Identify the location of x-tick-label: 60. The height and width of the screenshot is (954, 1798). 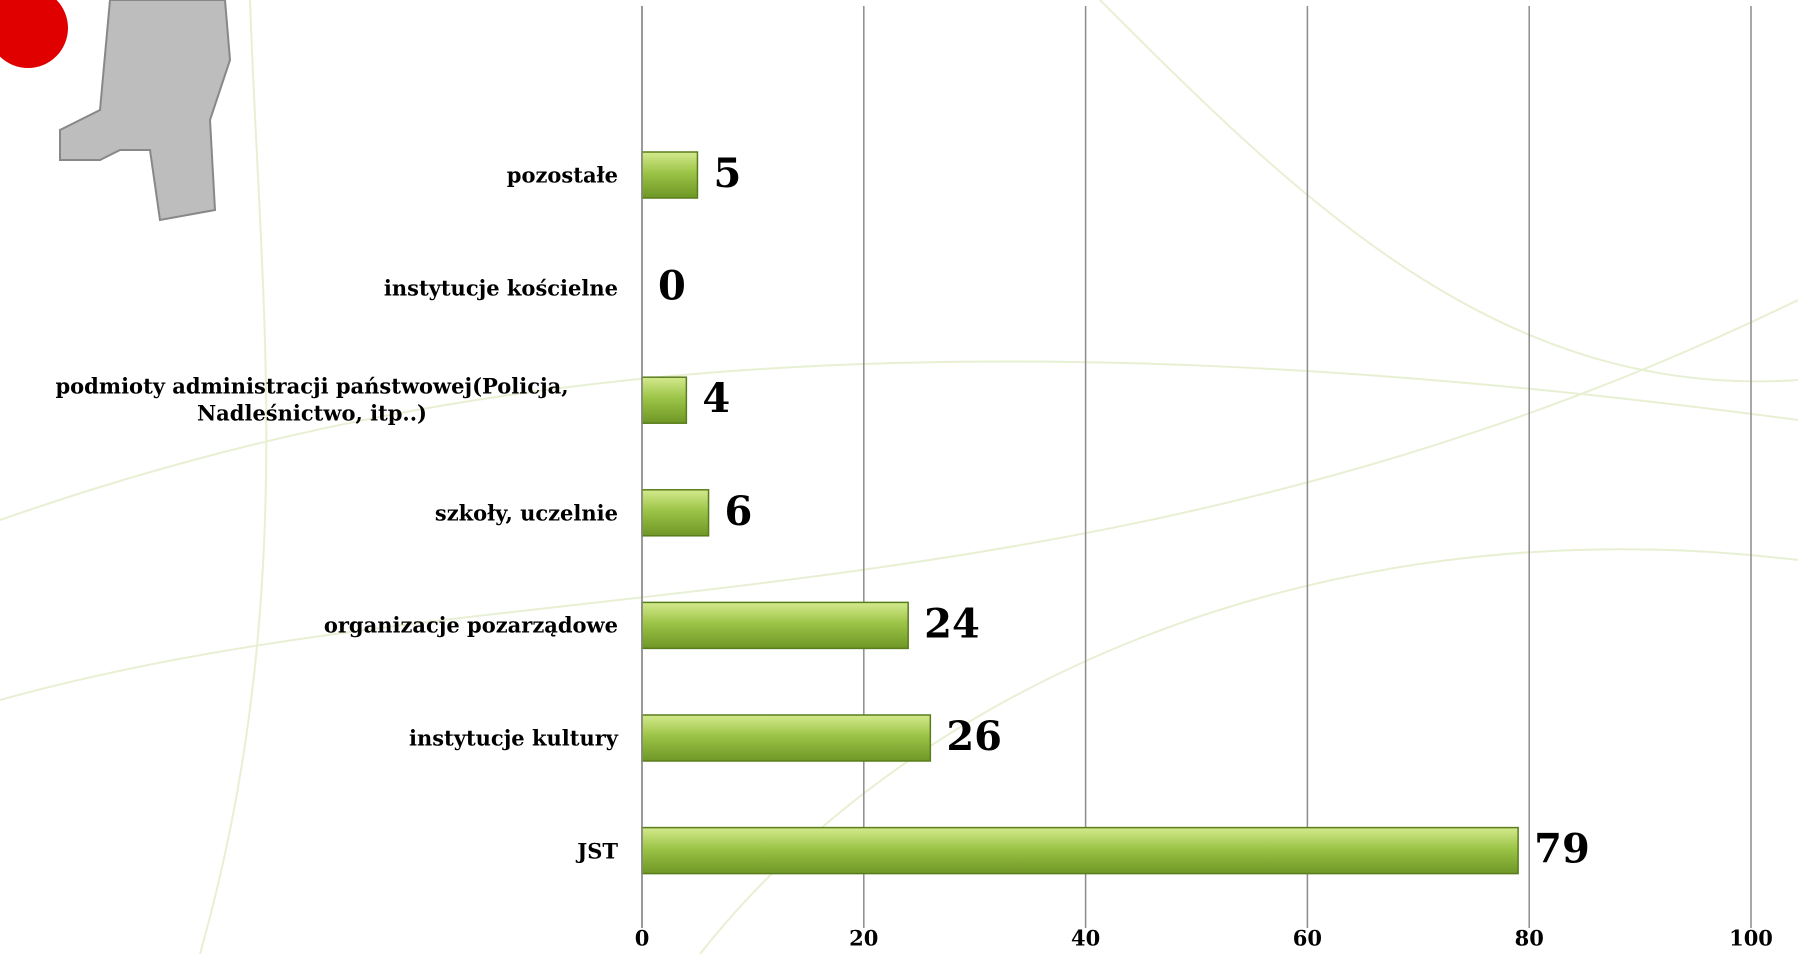
(1307, 938).